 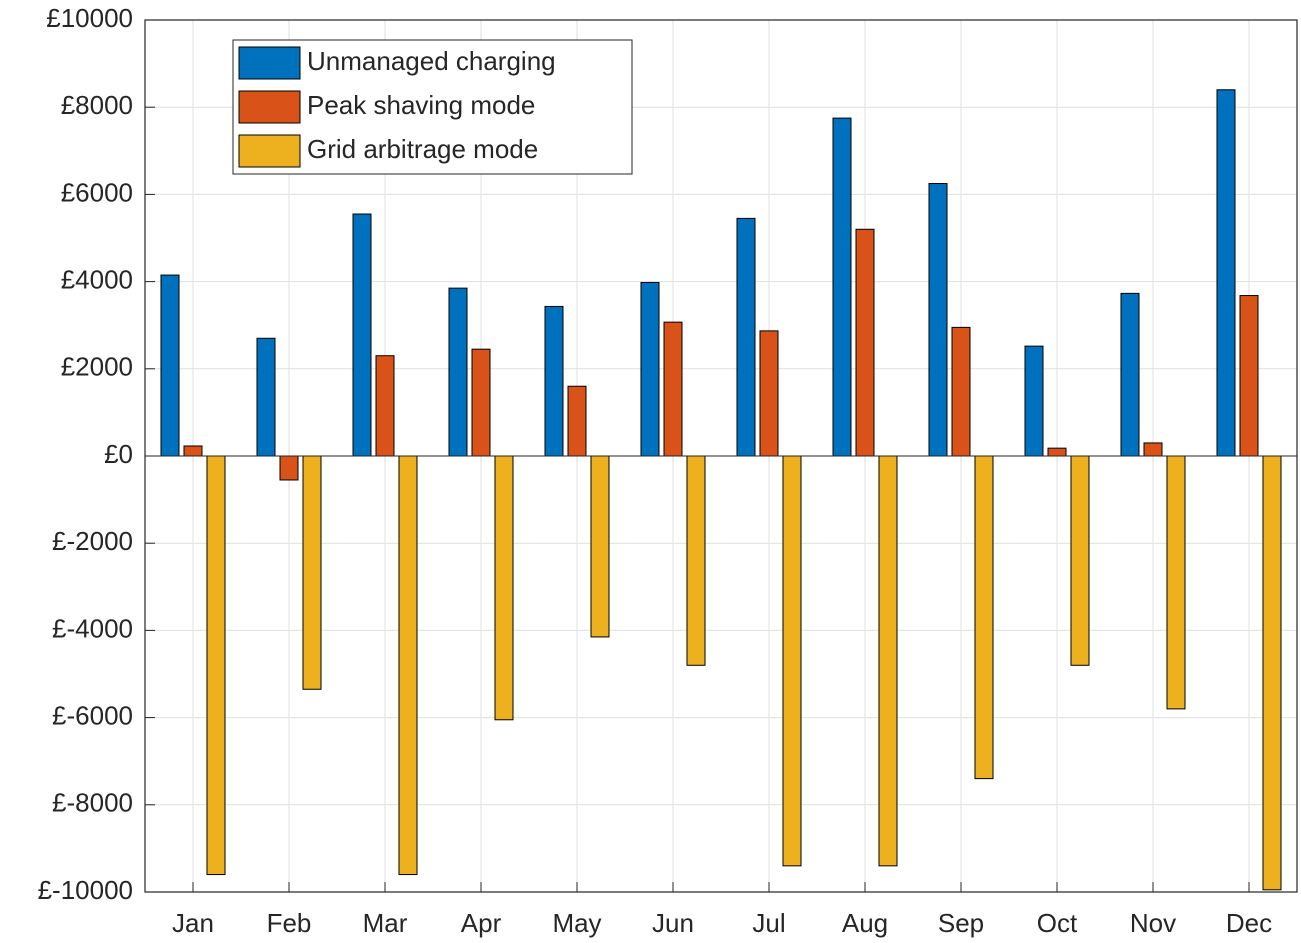 What do you see at coordinates (961, 923) in the screenshot?
I see `x-tick-label: Sep` at bounding box center [961, 923].